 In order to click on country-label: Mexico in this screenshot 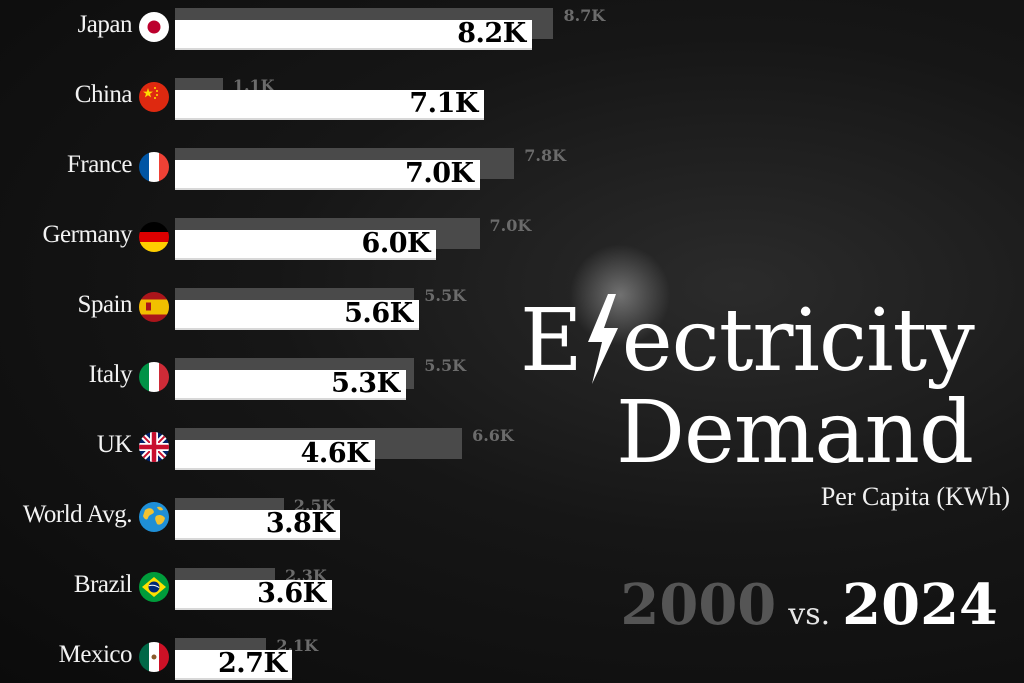, I will do `click(95, 654)`.